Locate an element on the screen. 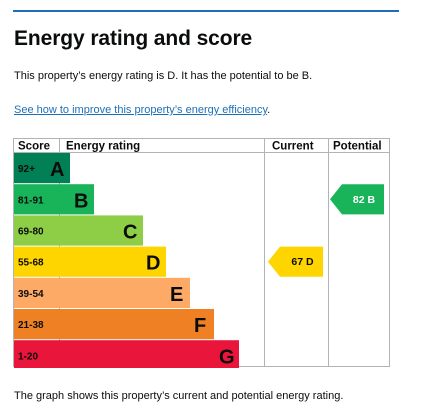 Image resolution: width=439 pixels, height=414 pixels. band-bar-c is located at coordinates (78, 230).